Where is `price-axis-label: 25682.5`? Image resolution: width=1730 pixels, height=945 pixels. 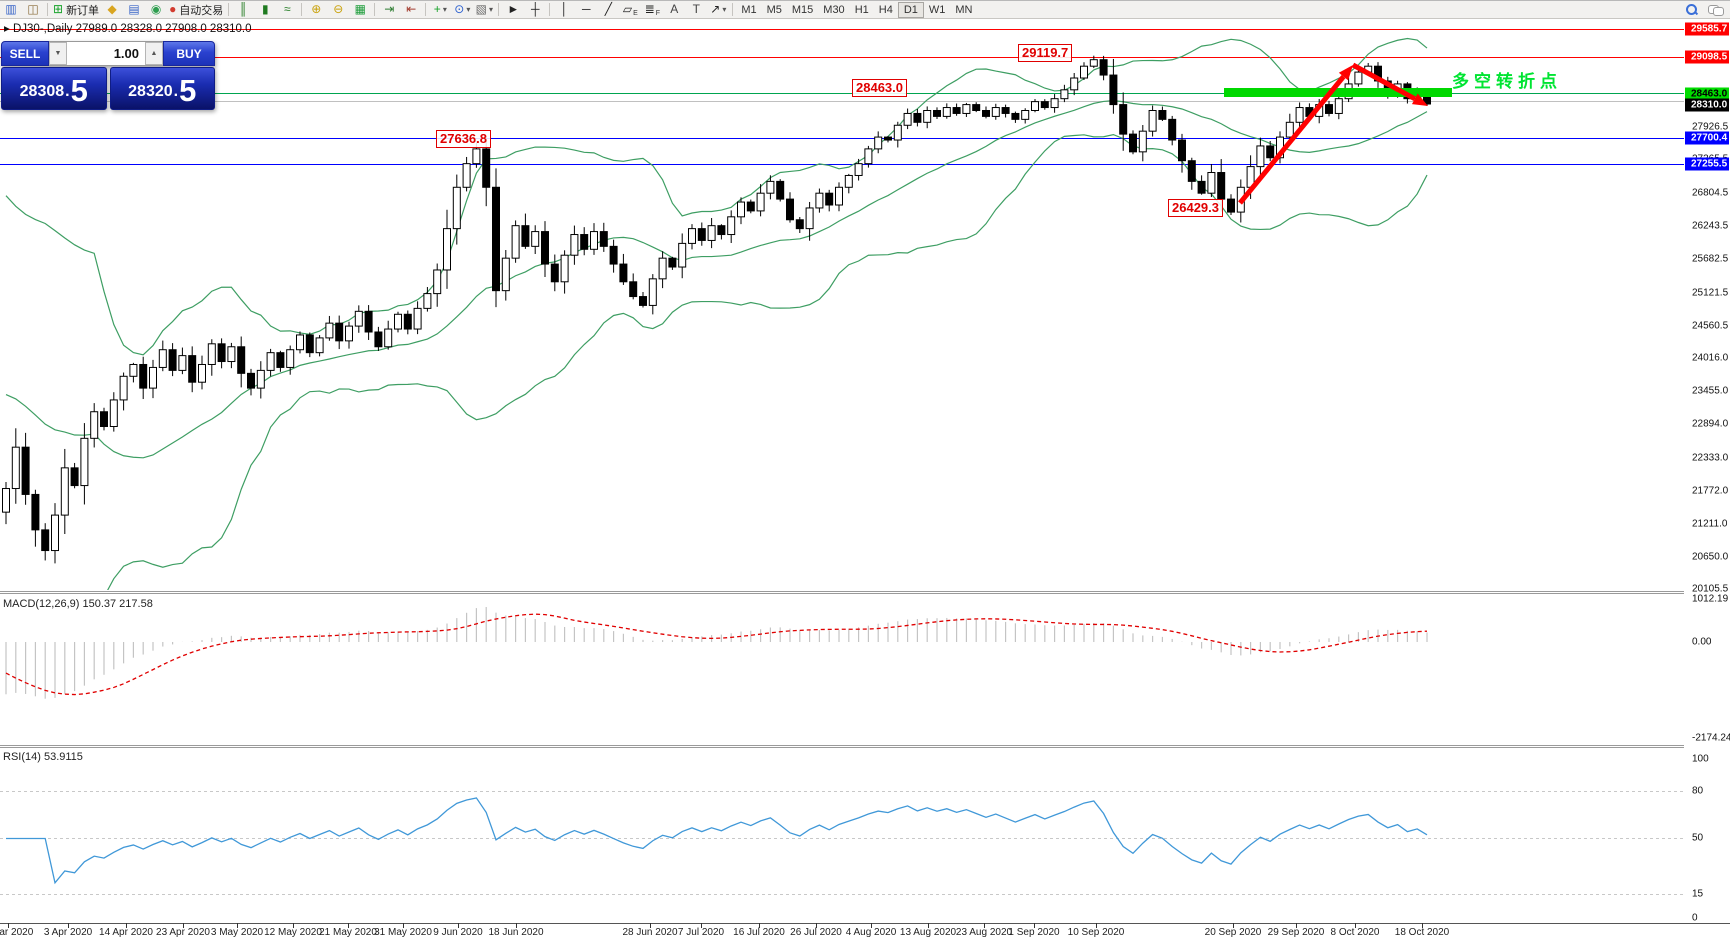
price-axis-label: 25682.5 is located at coordinates (1710, 259).